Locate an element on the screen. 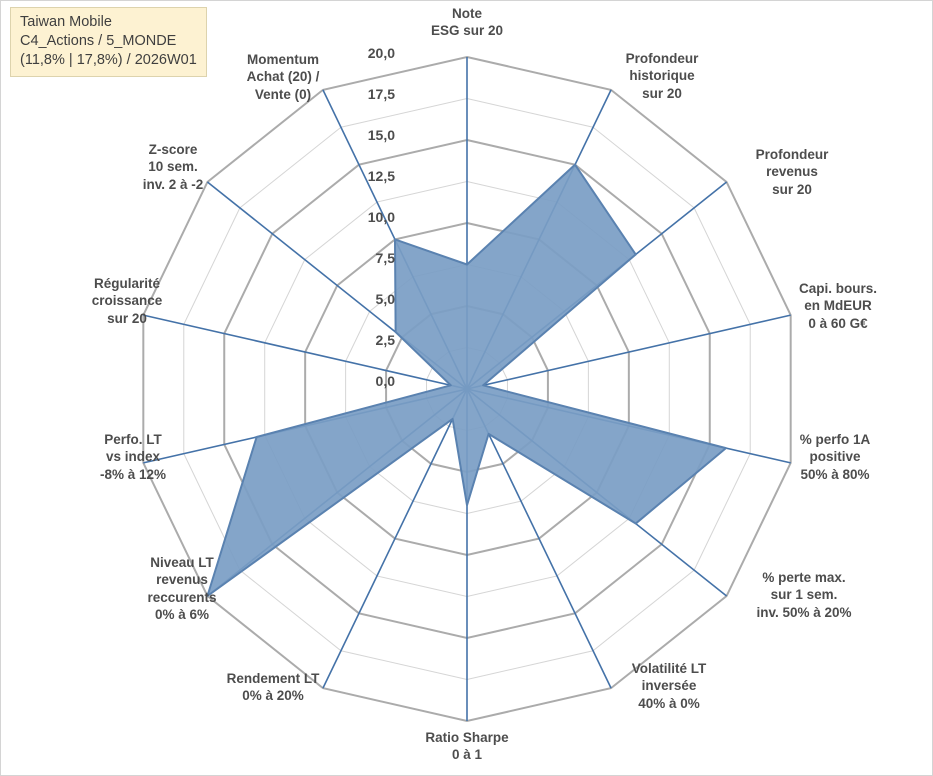 The width and height of the screenshot is (933, 776). axis-label-line: 0 à 60 G€ is located at coordinates (838, 323).